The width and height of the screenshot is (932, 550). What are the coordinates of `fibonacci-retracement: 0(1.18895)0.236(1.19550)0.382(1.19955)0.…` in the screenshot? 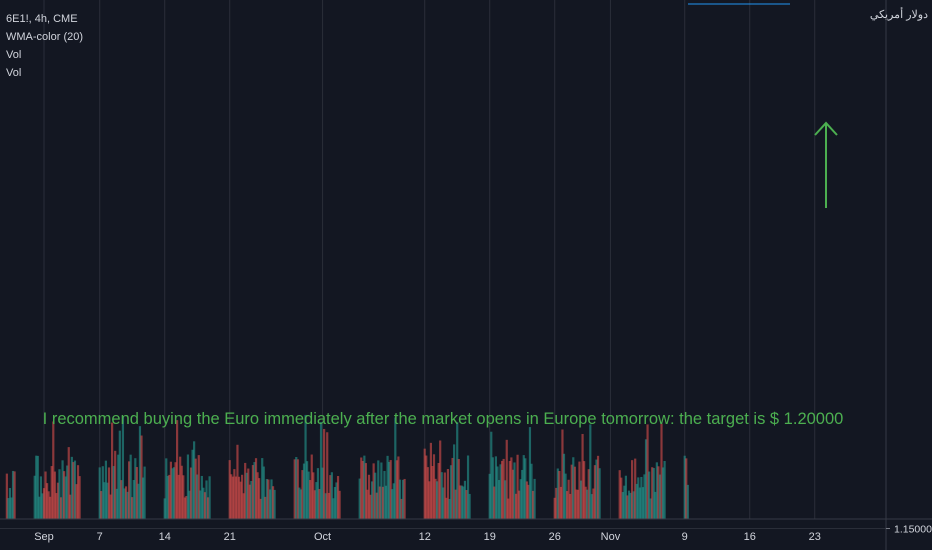 It's located at (701, 2).